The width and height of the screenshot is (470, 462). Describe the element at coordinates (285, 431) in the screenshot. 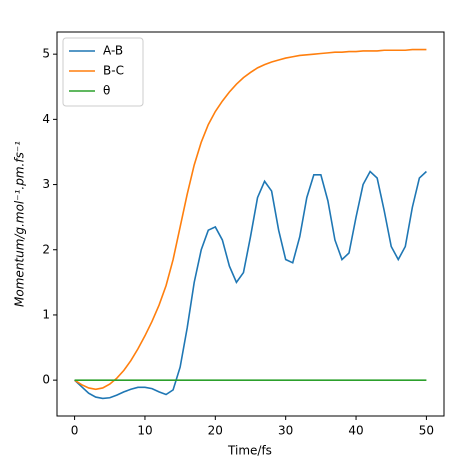

I see `x-tick-label: 30` at that location.